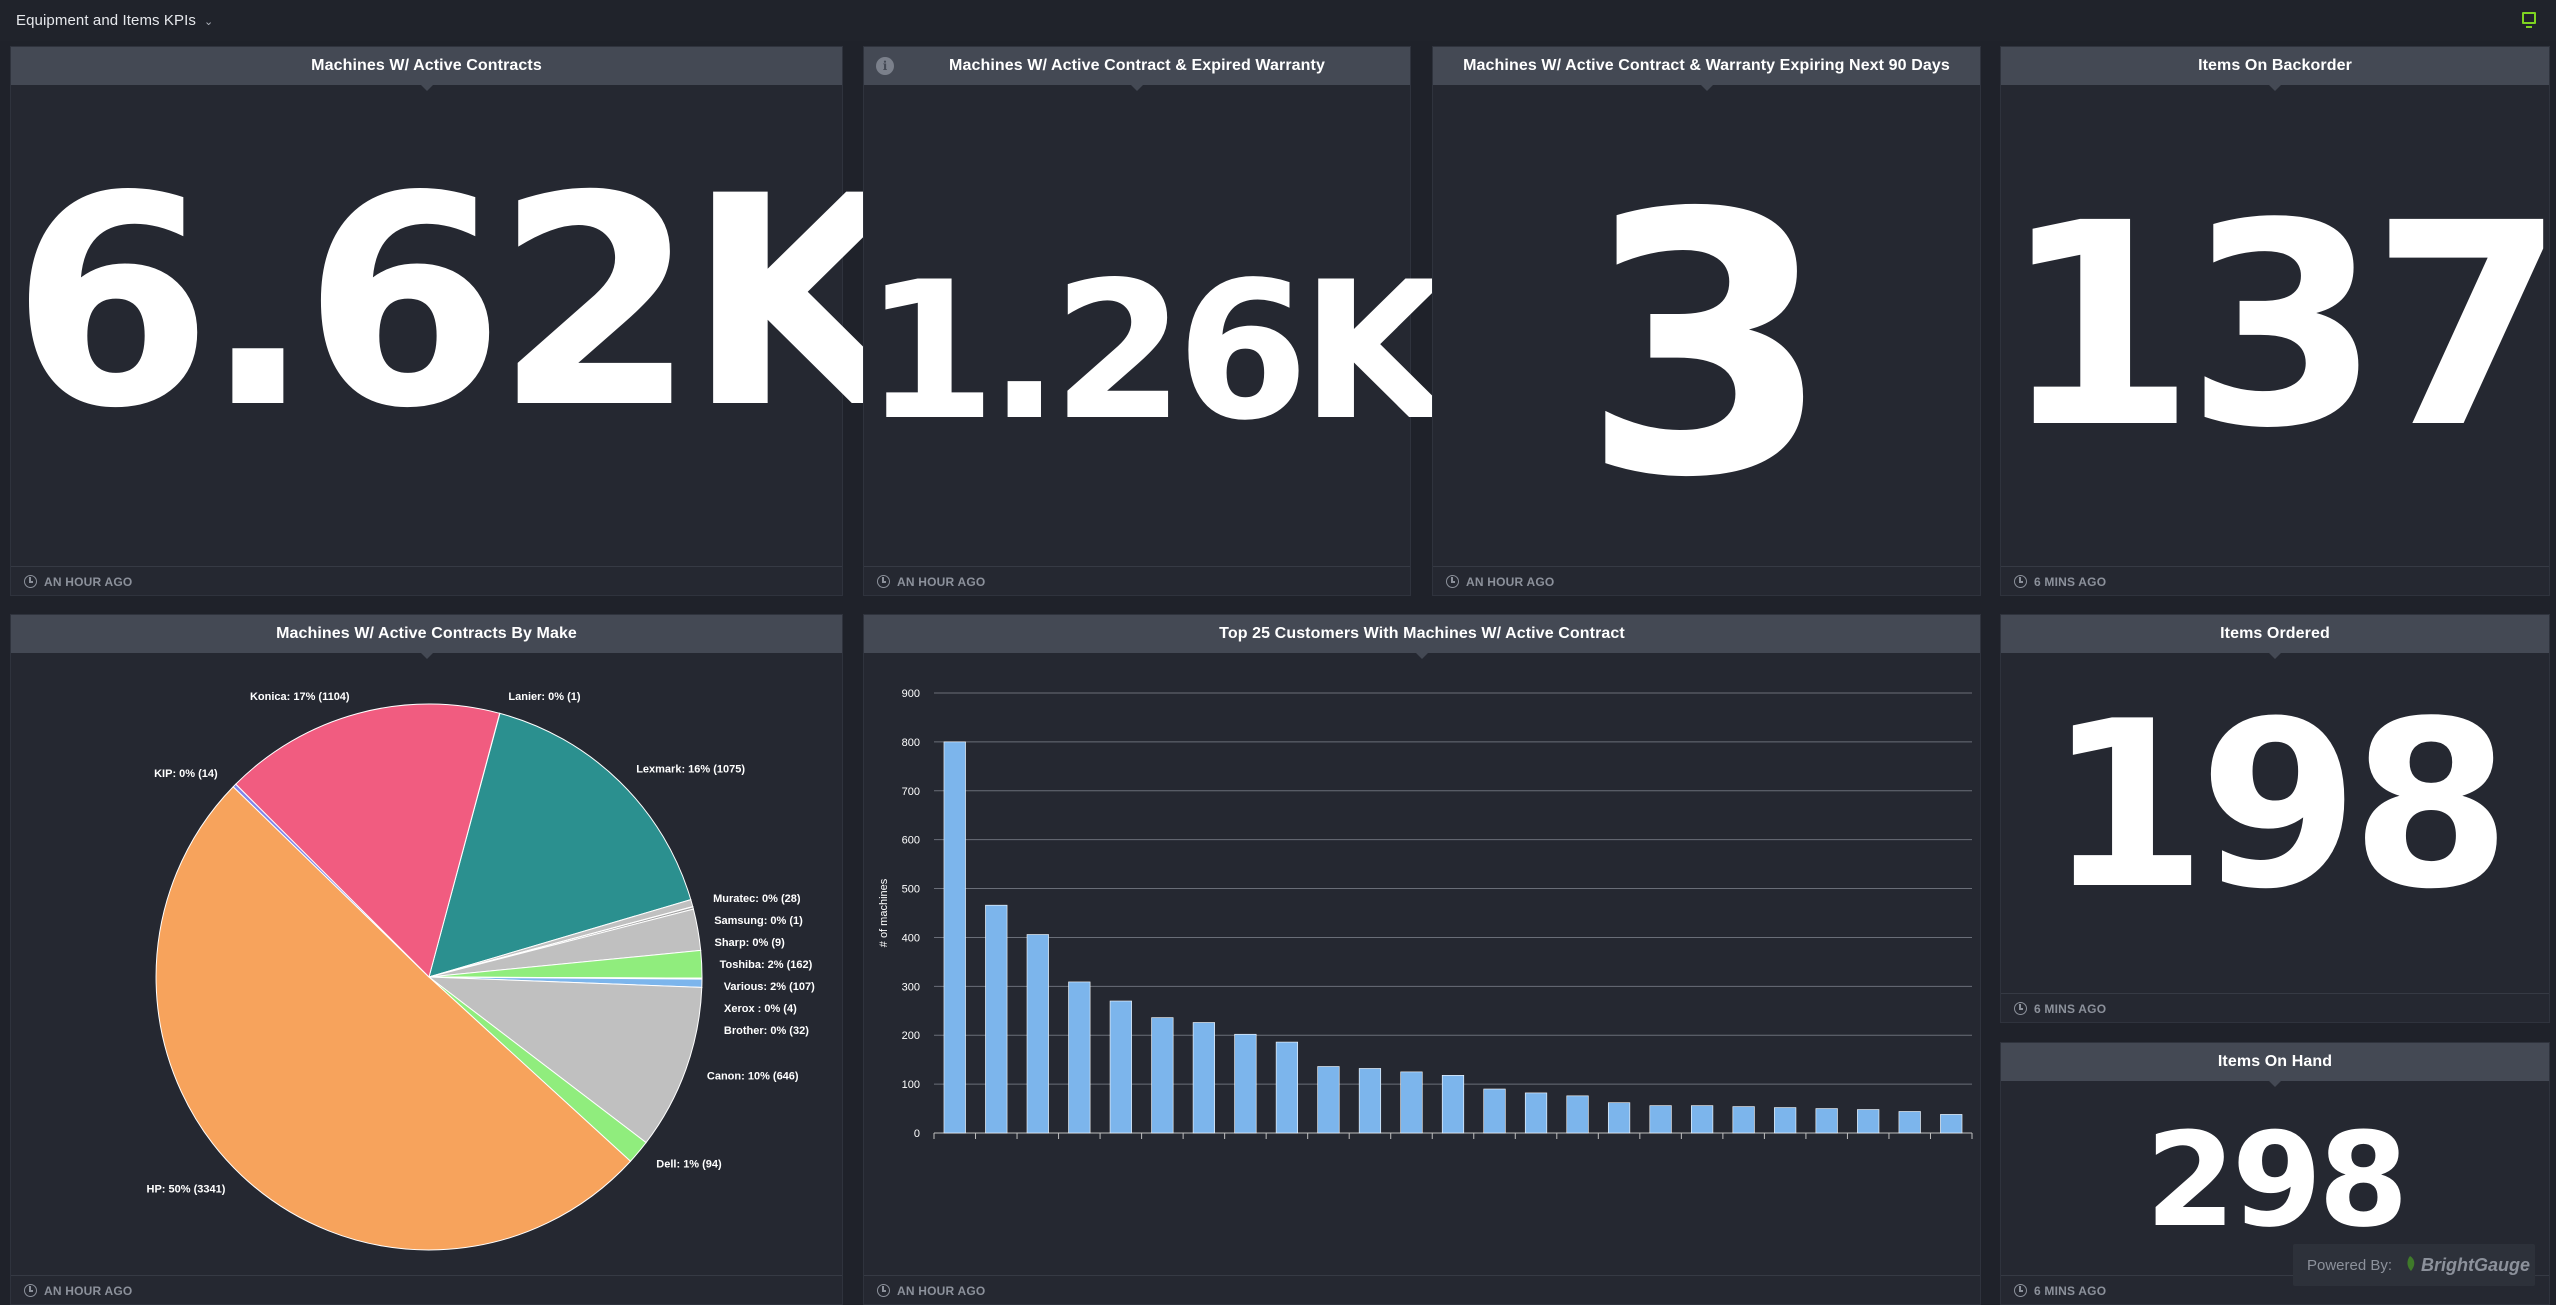 The height and width of the screenshot is (1305, 2556). I want to click on kpi-value: 298, so click(2276, 1180).